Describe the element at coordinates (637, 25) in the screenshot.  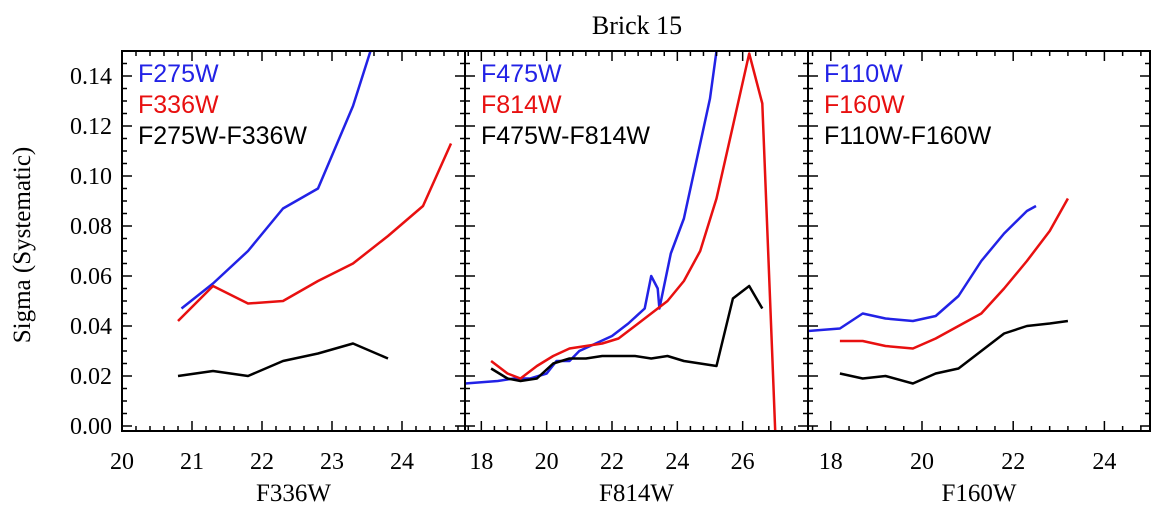
I see `figure-title: Brick 15` at that location.